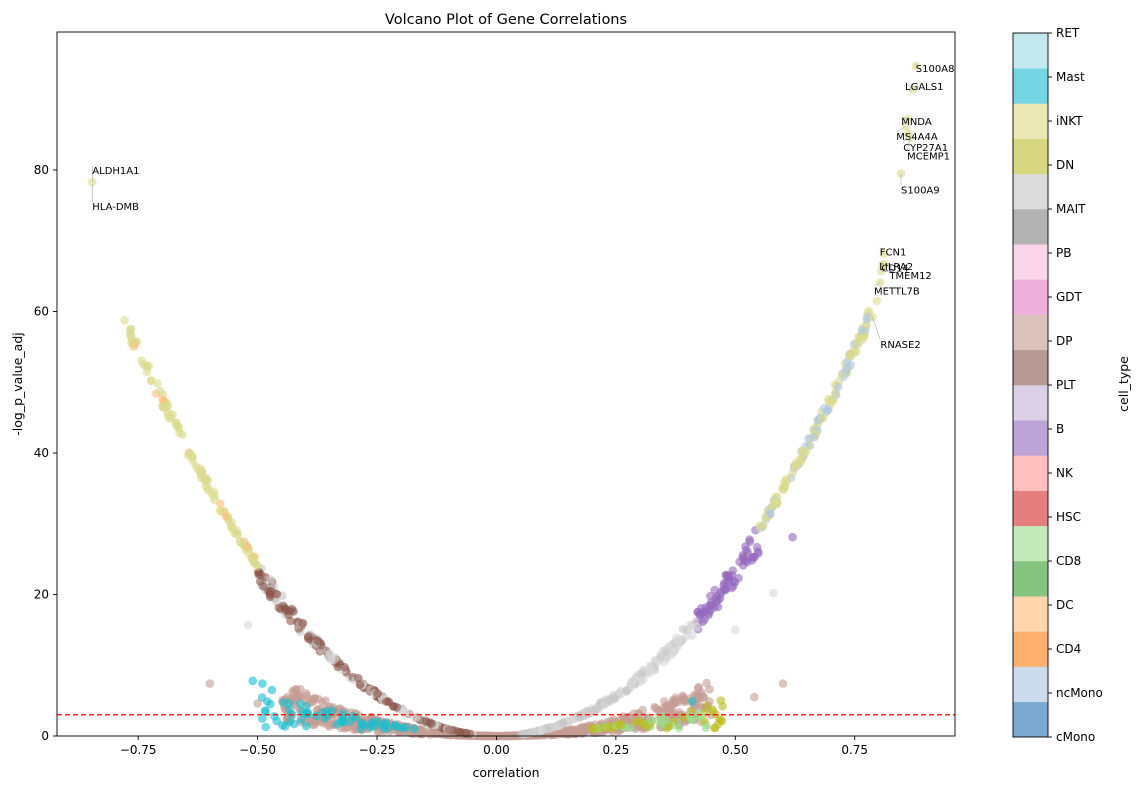 This screenshot has height=794, width=1140. I want to click on y-tick-label: 80, so click(41, 170).